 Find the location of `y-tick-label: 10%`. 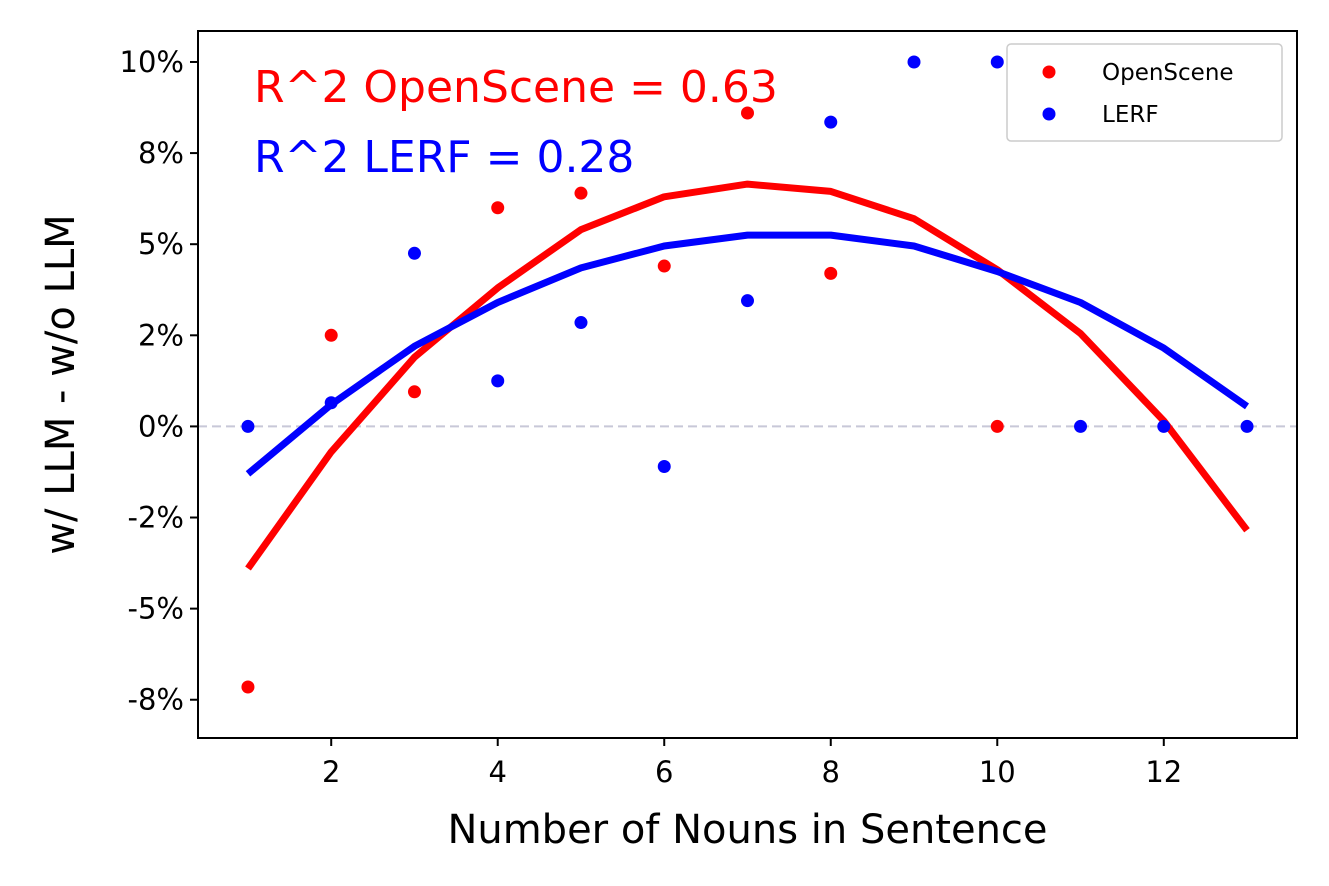

y-tick-label: 10% is located at coordinates (152, 62).